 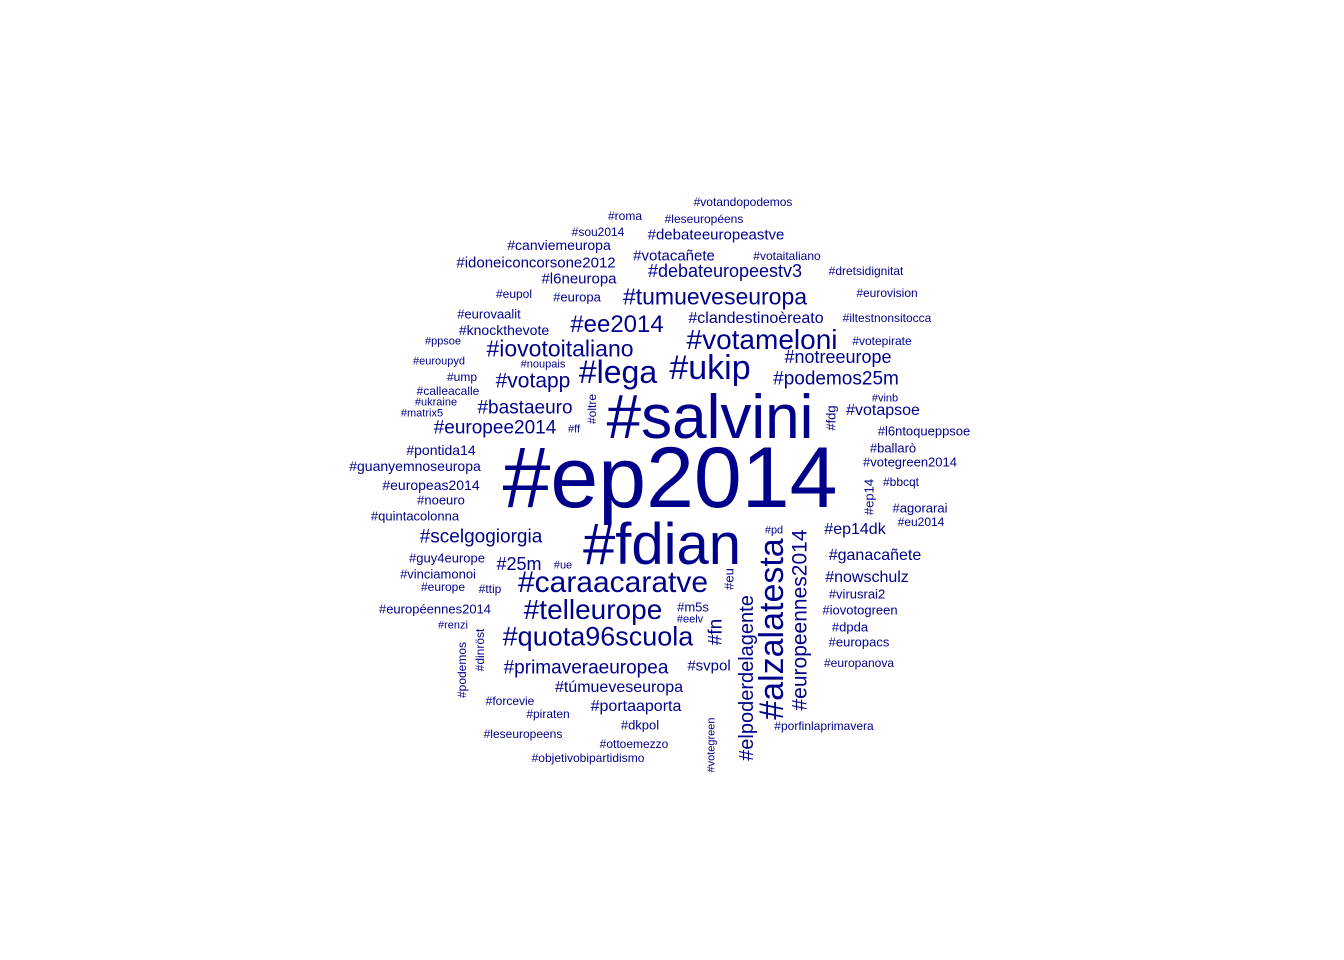 What do you see at coordinates (836, 379) in the screenshot?
I see `word-podemos25m: #podemos25m` at bounding box center [836, 379].